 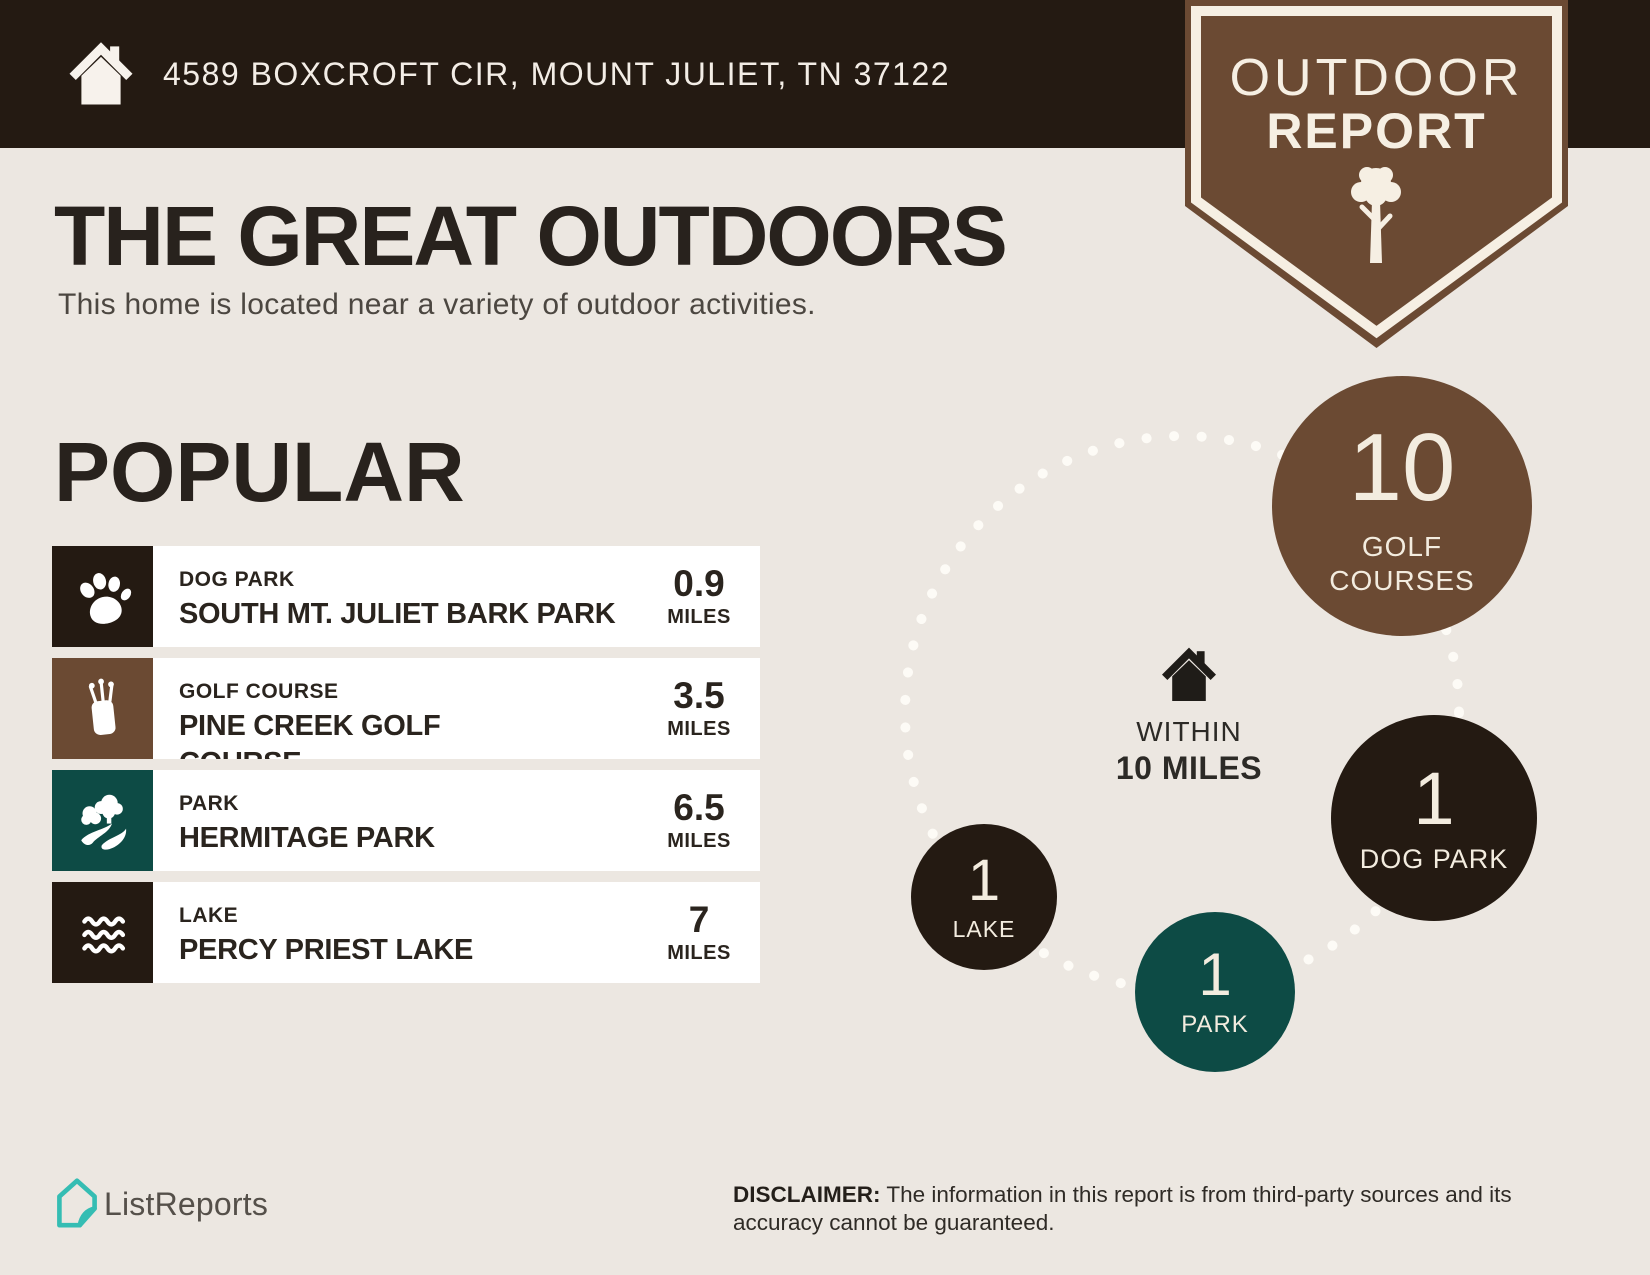 What do you see at coordinates (1215, 1024) in the screenshot?
I see `bubble-label: PARK` at bounding box center [1215, 1024].